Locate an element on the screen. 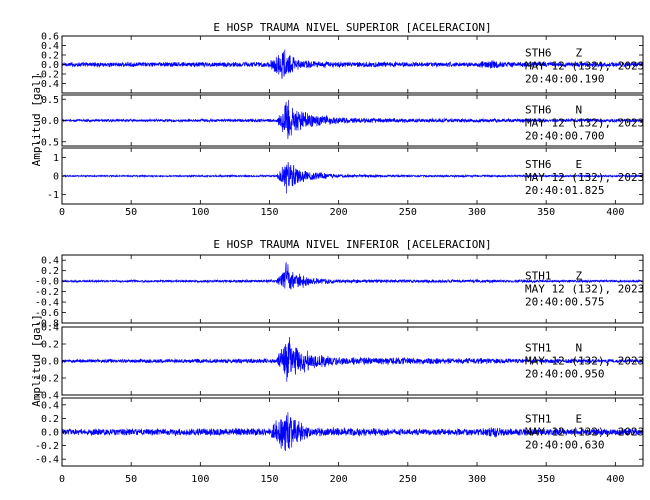  station-label: STH1 Z is located at coordinates (554, 275).